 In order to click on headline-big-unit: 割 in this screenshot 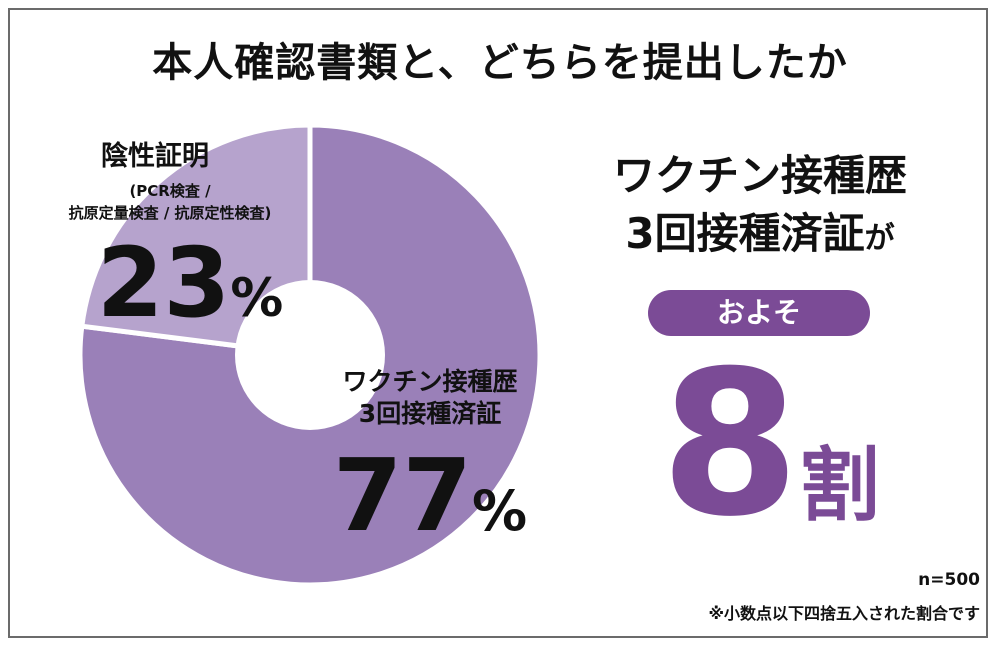, I will do `click(839, 485)`.